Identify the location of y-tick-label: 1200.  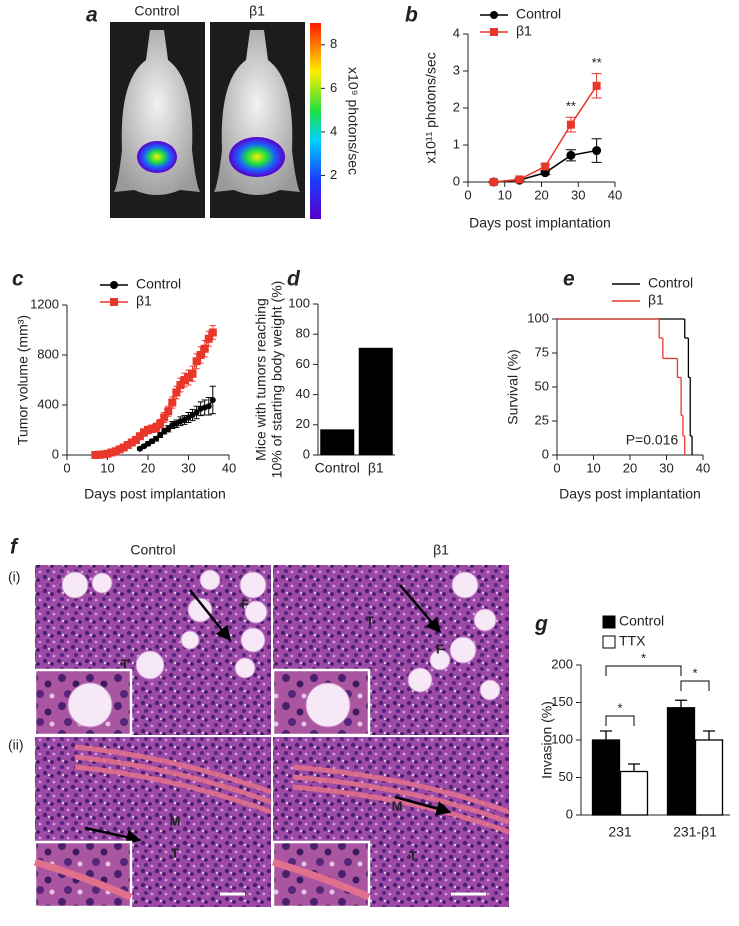
(44, 303).